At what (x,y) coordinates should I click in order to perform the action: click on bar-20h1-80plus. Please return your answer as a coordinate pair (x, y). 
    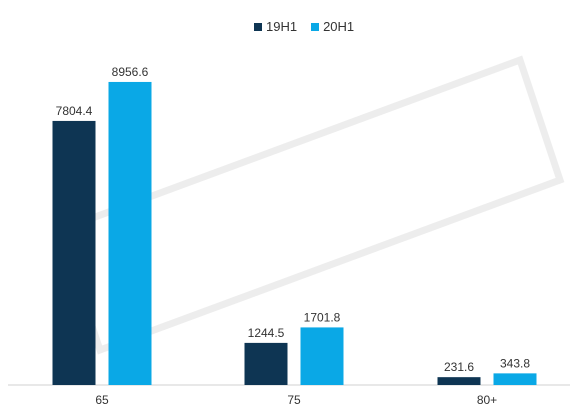
    Looking at the image, I should click on (515, 379).